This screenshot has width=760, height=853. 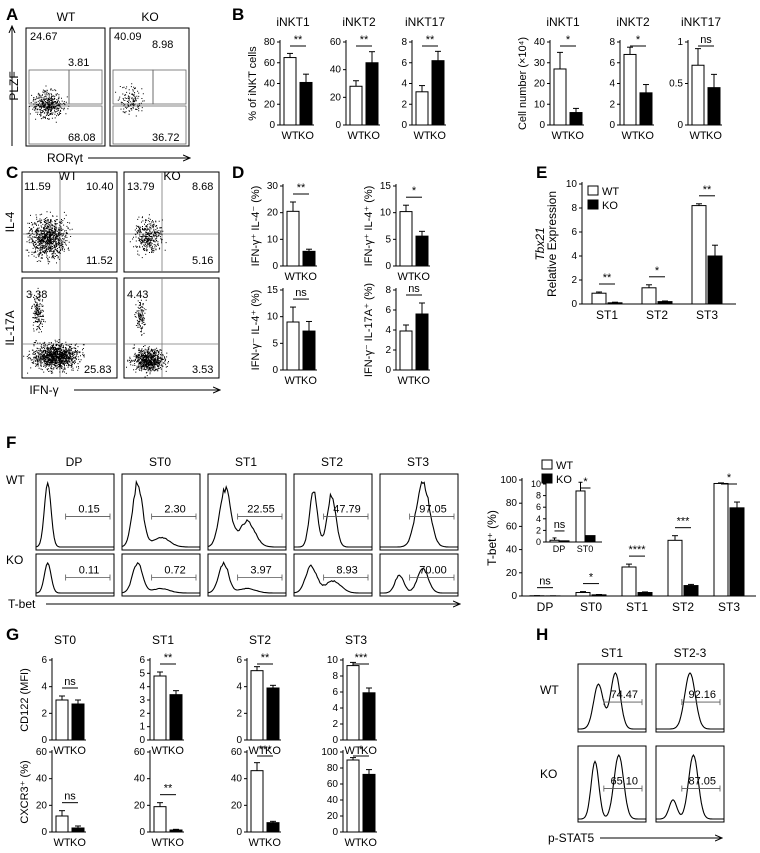 What do you see at coordinates (69, 328) in the screenshot?
I see `panel-c-wt-bottom-plot` at bounding box center [69, 328].